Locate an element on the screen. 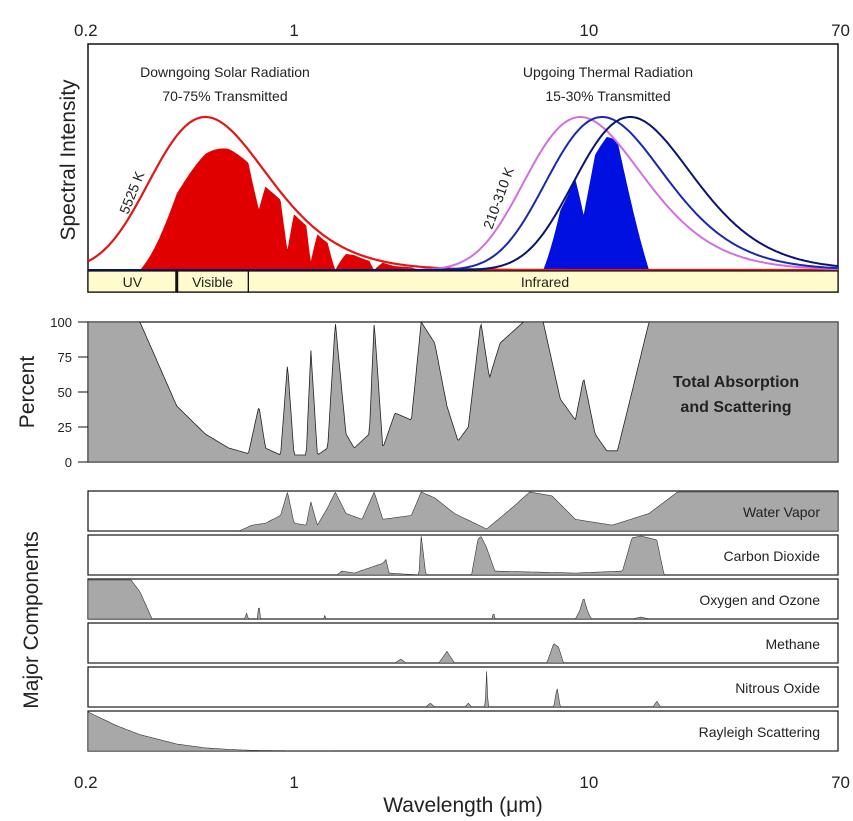 The width and height of the screenshot is (853, 821). component-oxygen-and-ozone: Oxygen and Ozone is located at coordinates (463, 599).